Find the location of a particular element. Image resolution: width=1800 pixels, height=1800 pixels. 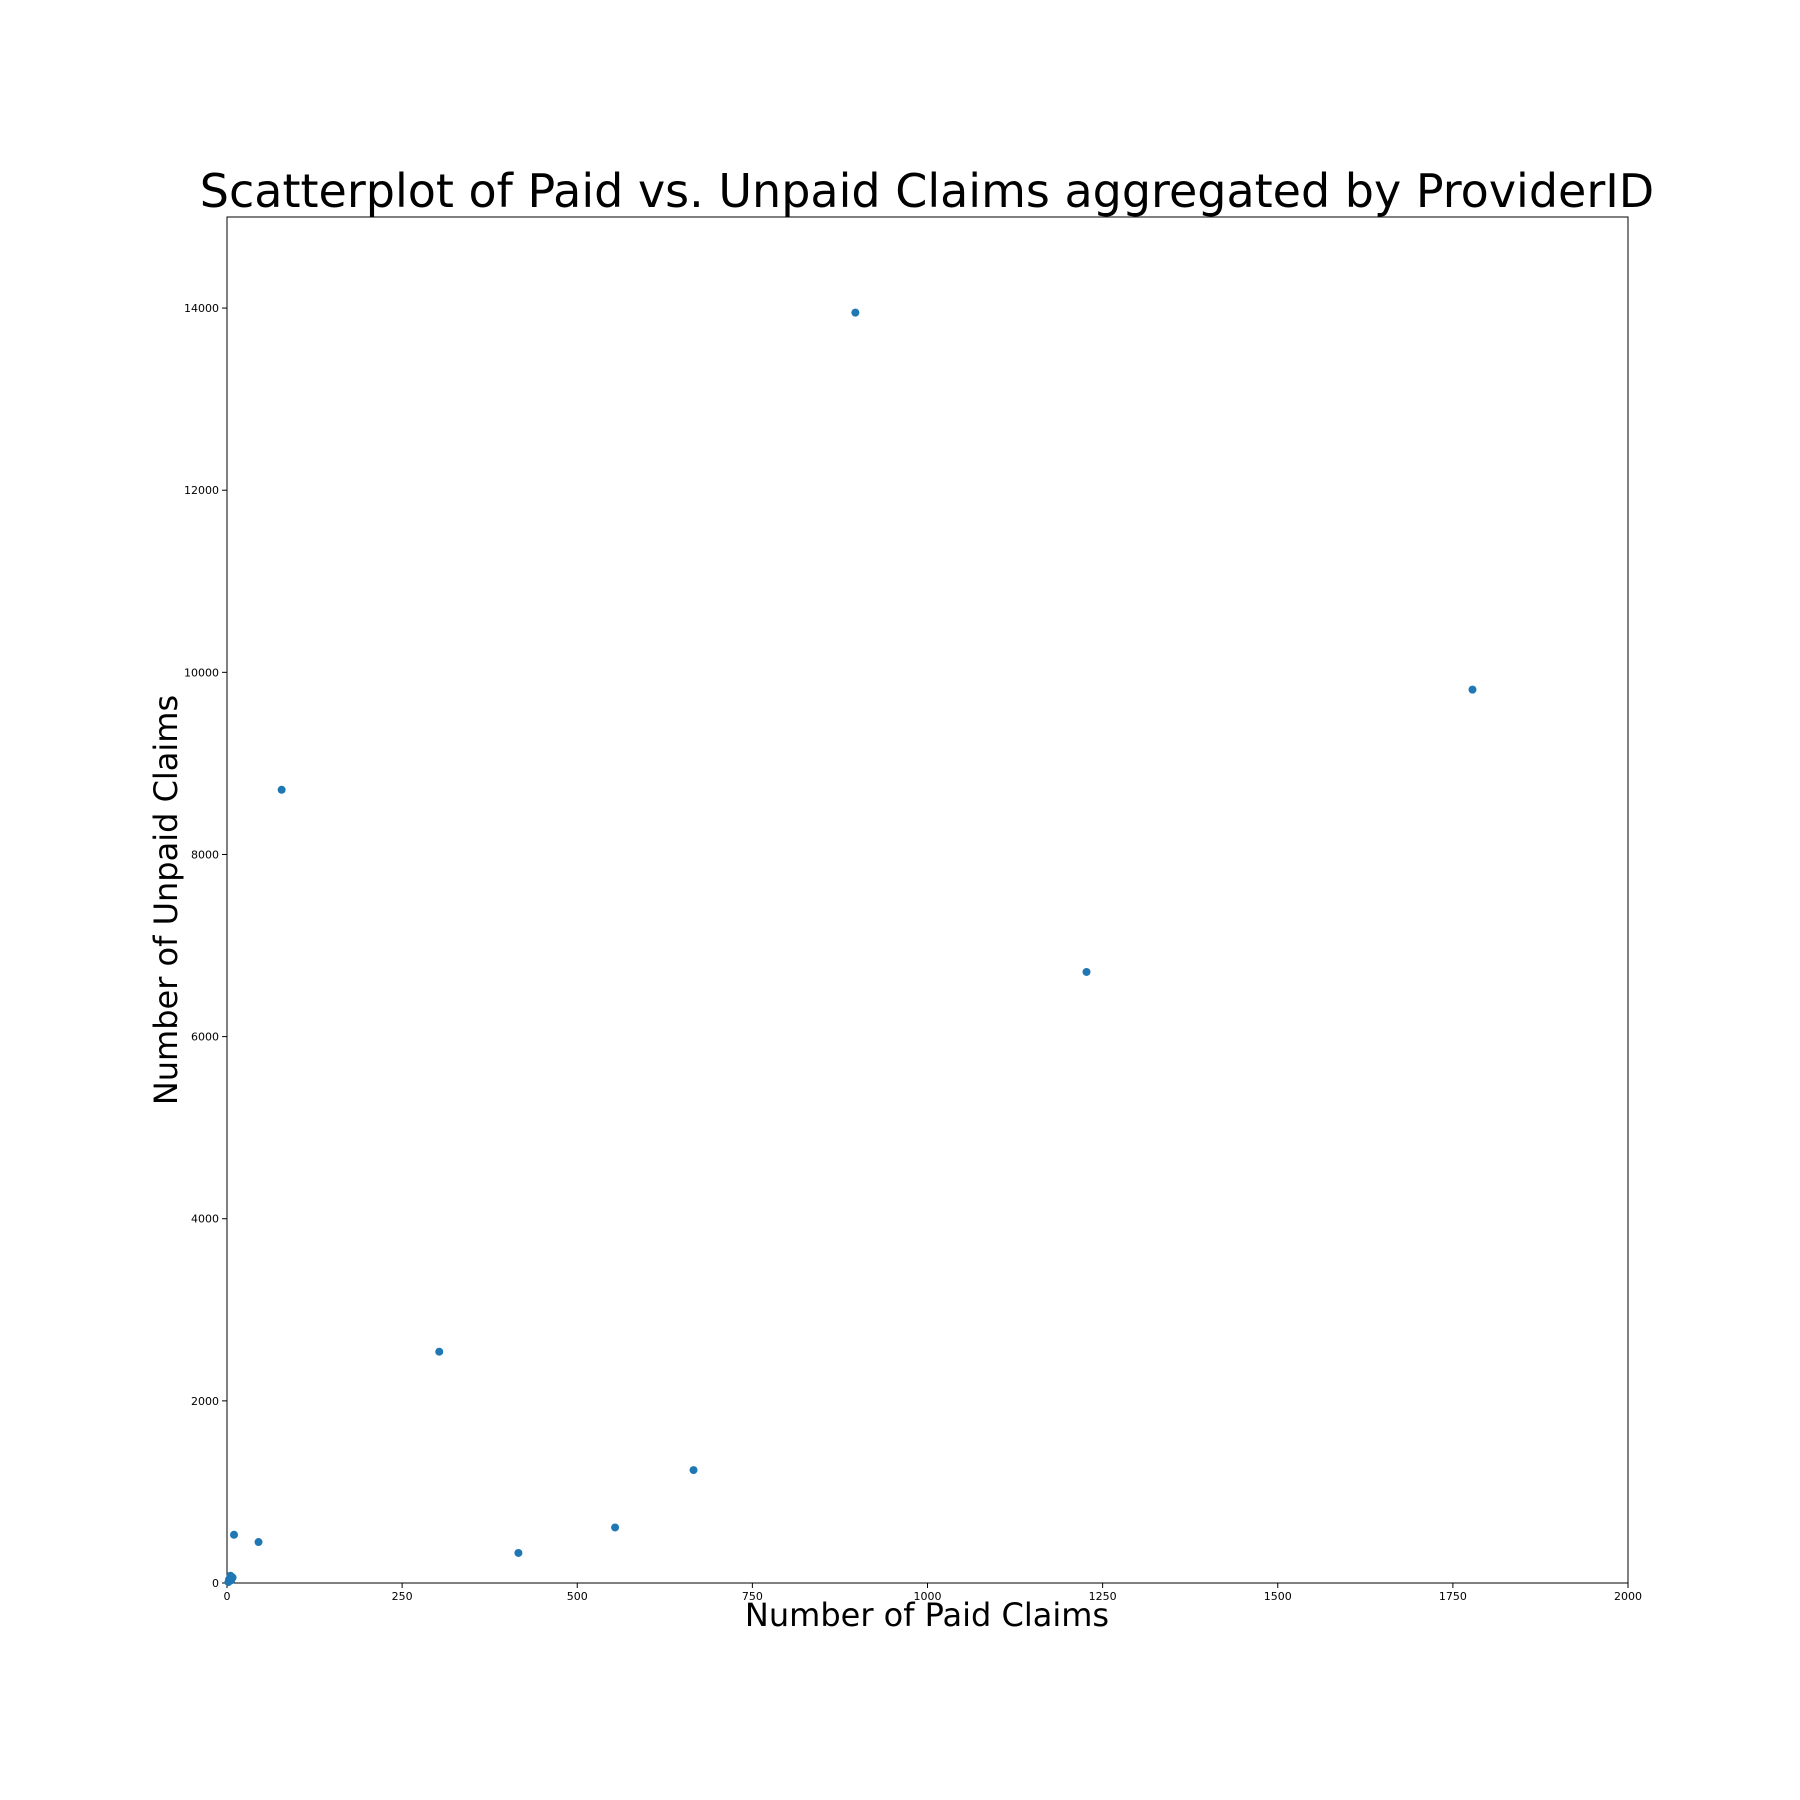

x-tick-label: 250 is located at coordinates (402, 1596).